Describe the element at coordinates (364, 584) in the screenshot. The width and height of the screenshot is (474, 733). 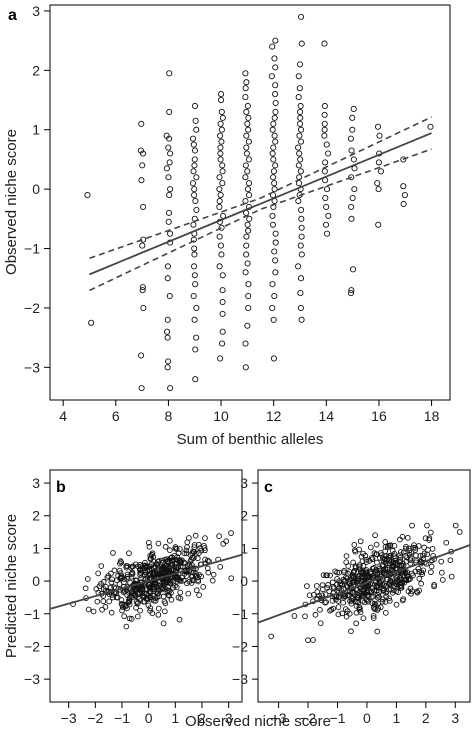
I see `panel-c-fit-line` at that location.